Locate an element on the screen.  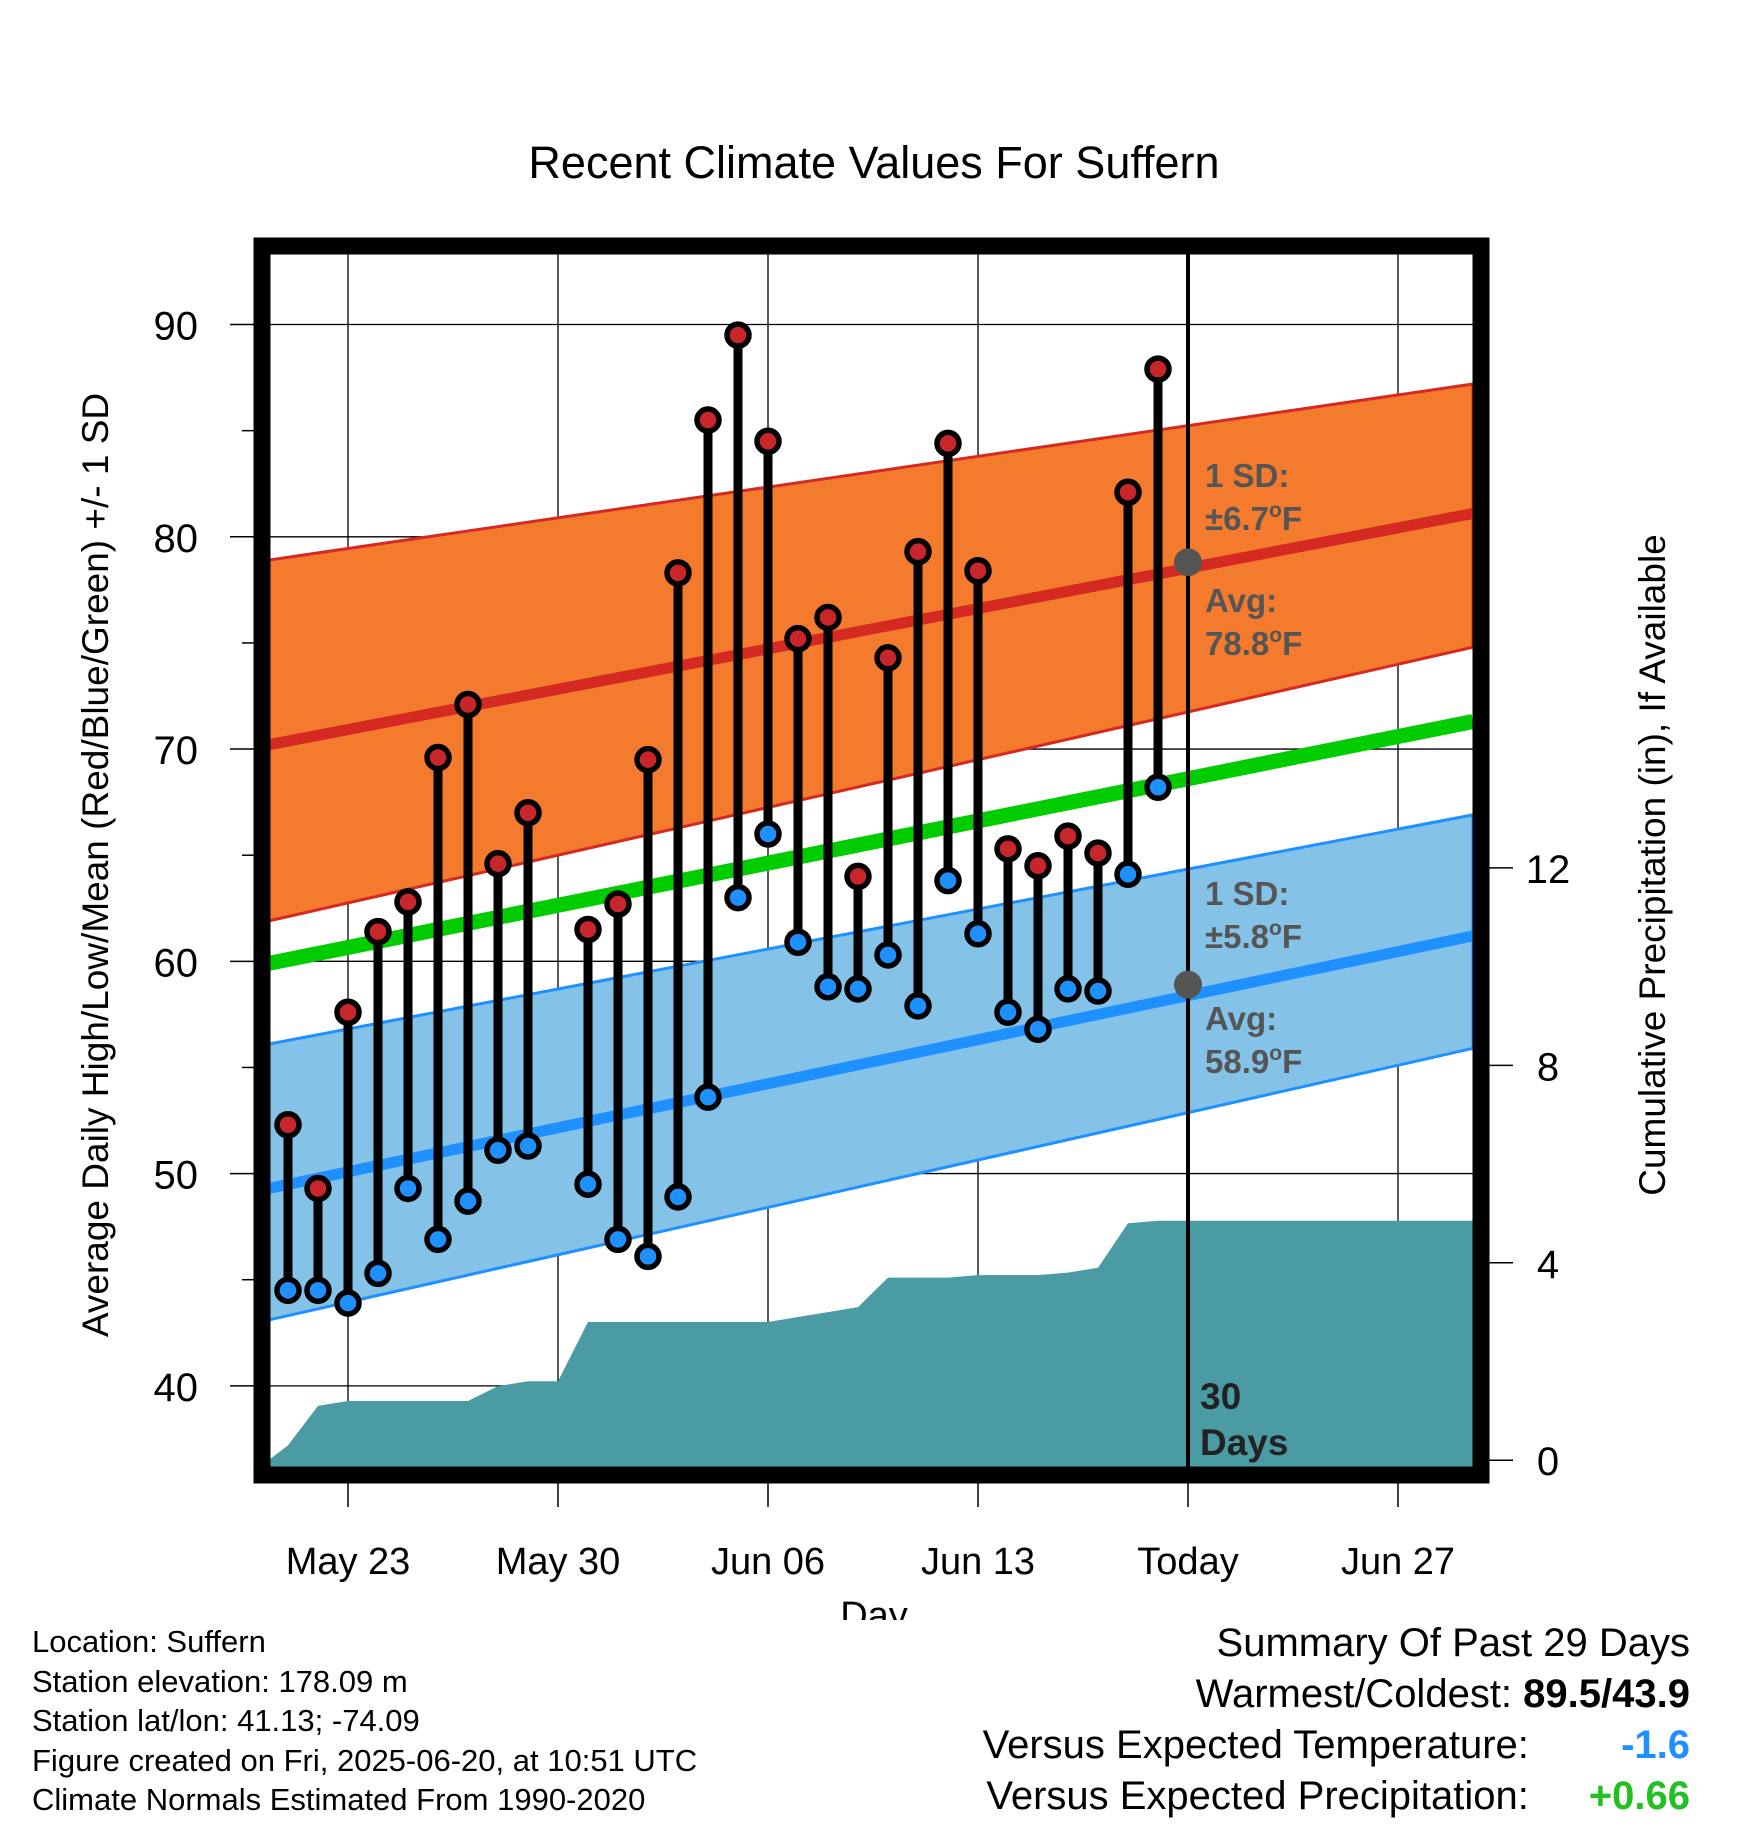
y-tick-label: 40 is located at coordinates (176, 1388).